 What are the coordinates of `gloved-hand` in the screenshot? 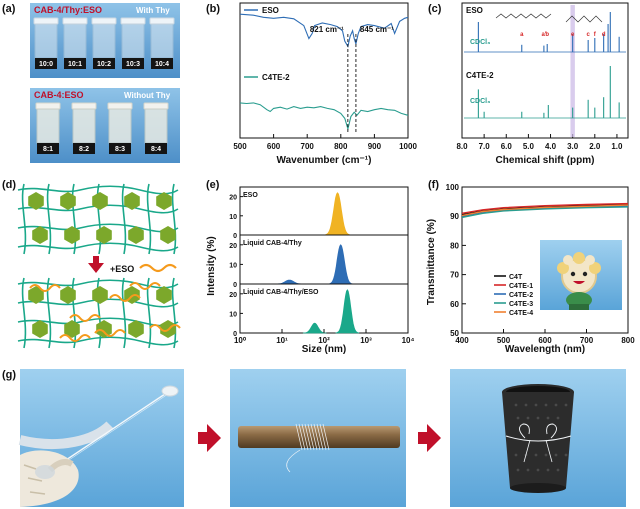 It's located at (49, 478).